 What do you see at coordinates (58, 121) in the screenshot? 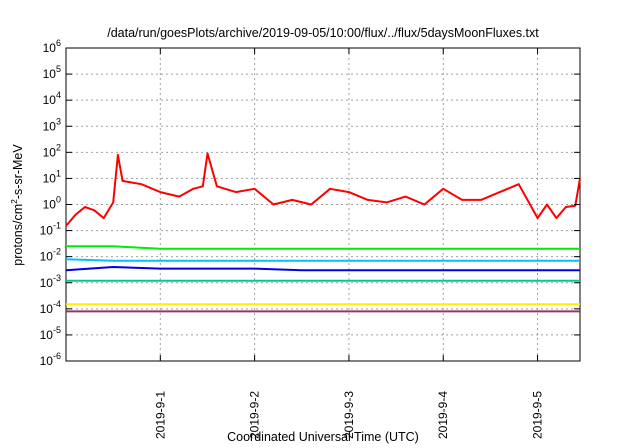
I see `y-tick-label-exponent: 3` at bounding box center [58, 121].